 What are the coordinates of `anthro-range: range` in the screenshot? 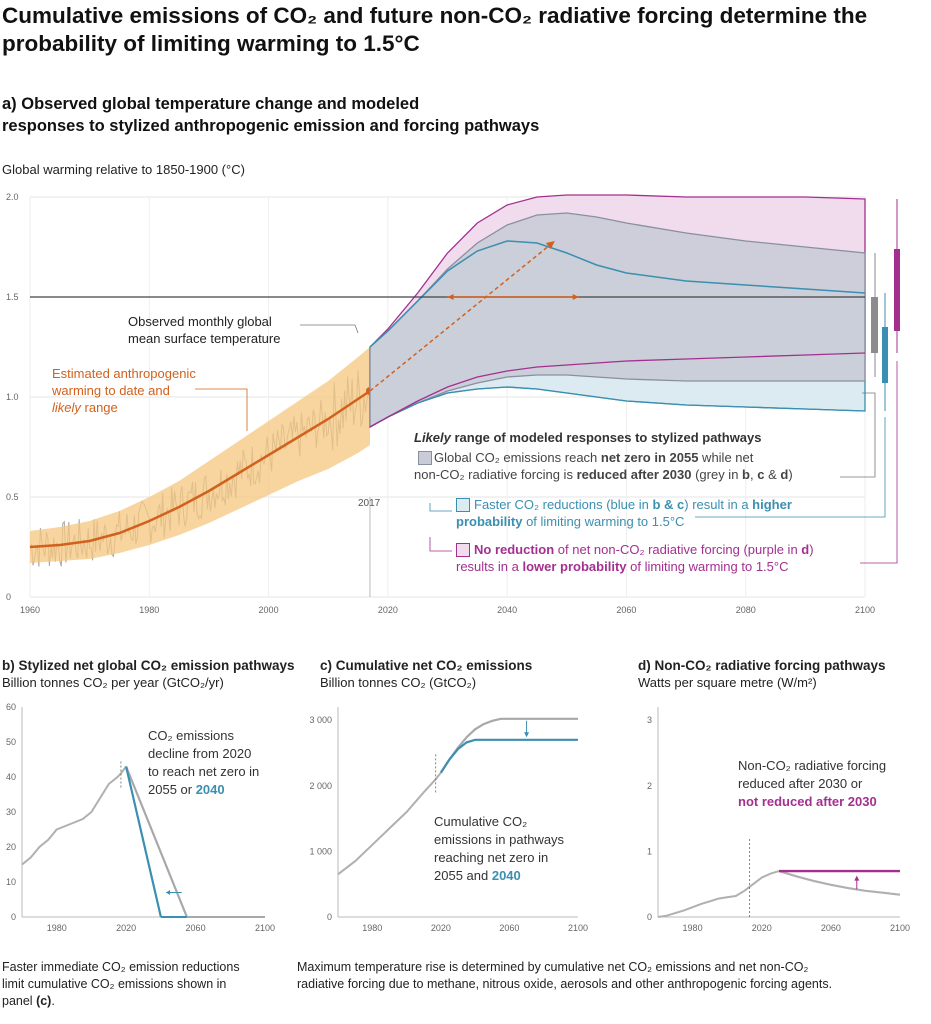 It's located at (99, 407).